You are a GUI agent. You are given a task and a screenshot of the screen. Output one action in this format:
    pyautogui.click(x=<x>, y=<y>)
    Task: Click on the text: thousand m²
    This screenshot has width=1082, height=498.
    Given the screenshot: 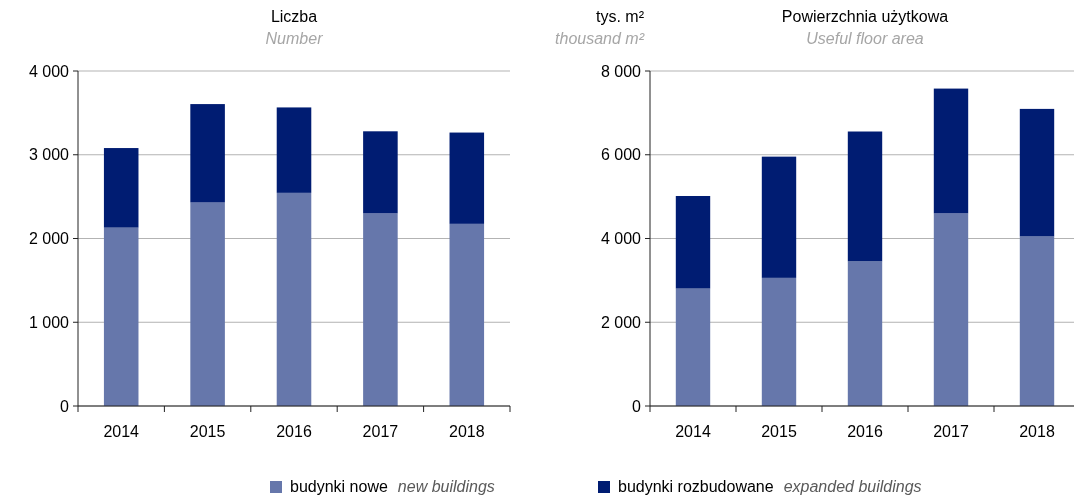 What is the action you would take?
    pyautogui.click(x=600, y=38)
    